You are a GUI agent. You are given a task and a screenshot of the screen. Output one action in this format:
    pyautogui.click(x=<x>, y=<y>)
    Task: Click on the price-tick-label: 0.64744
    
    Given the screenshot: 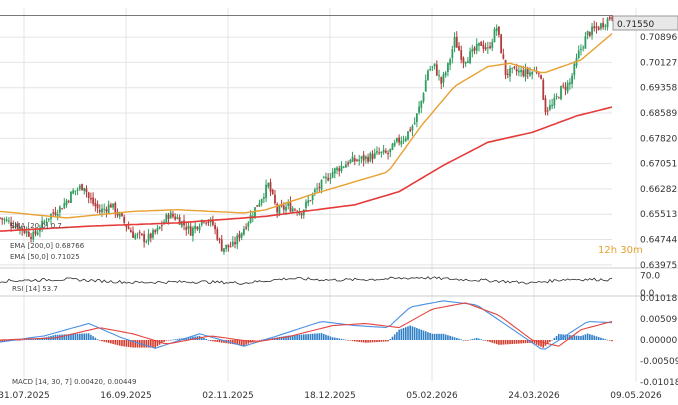 What is the action you would take?
    pyautogui.click(x=658, y=241)
    